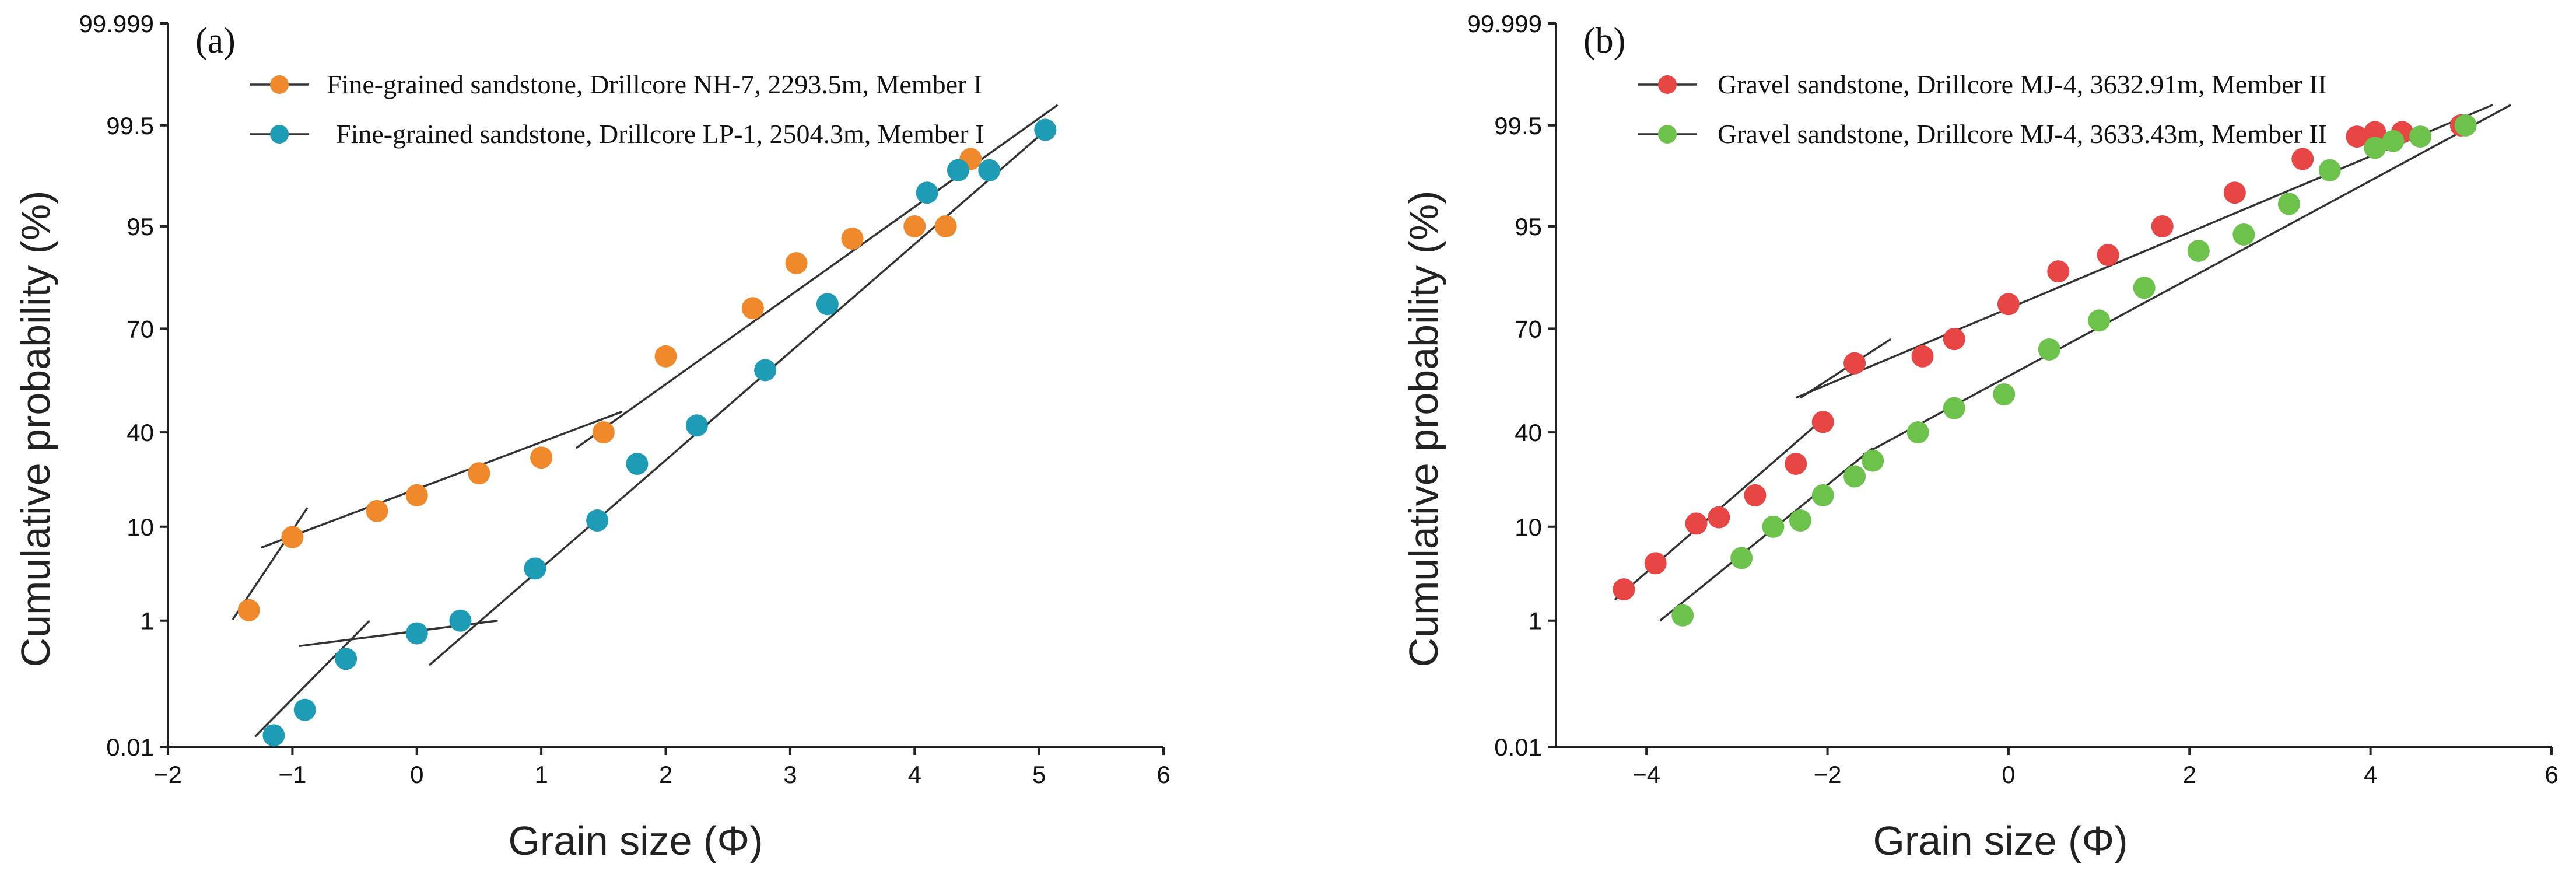 The width and height of the screenshot is (2576, 881). I want to click on y-tick-label: 99.999, so click(116, 23).